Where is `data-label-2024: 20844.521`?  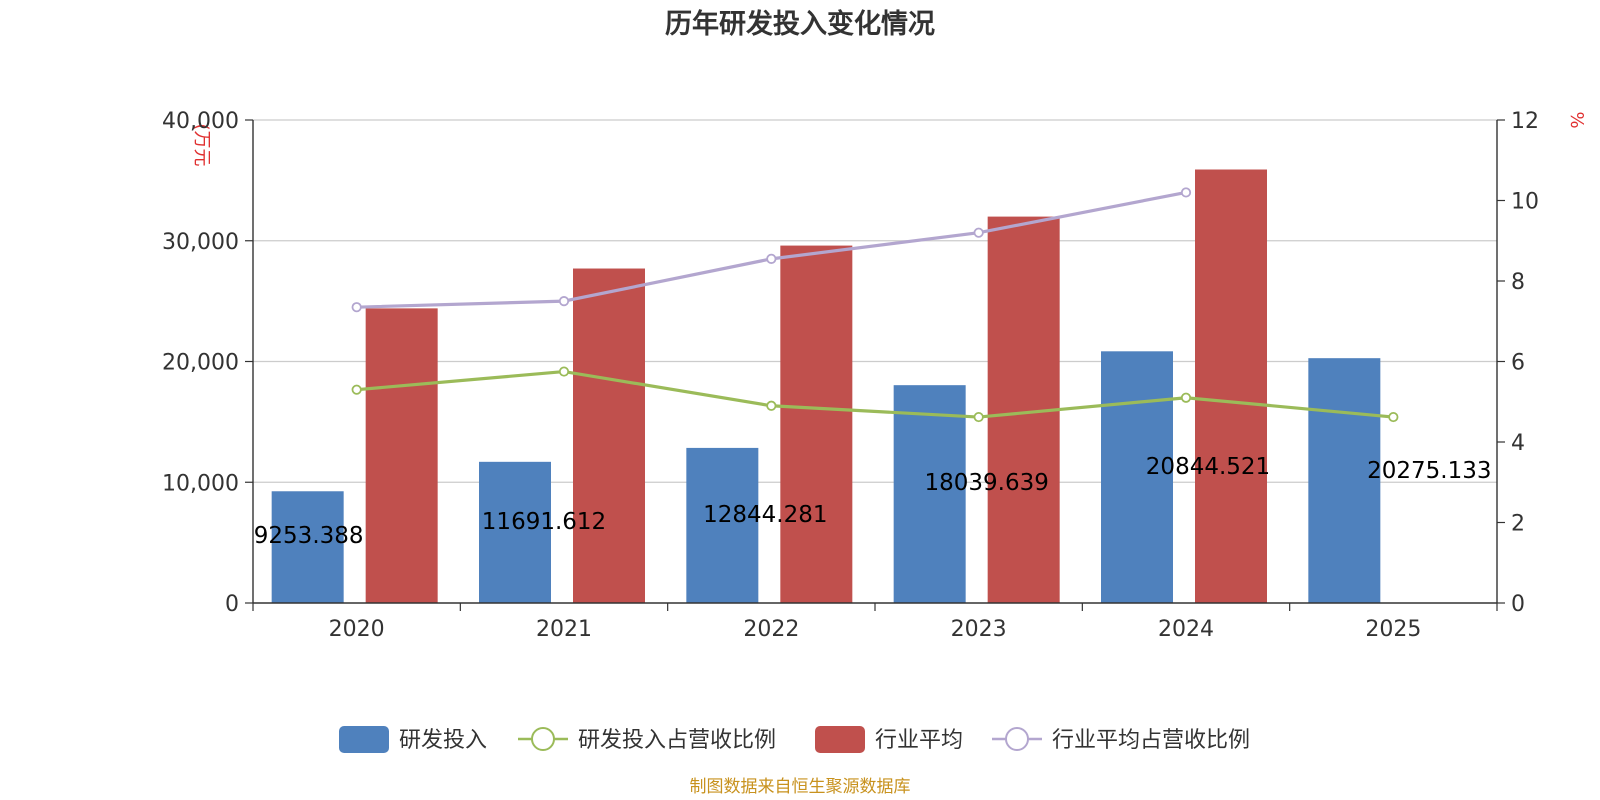
data-label-2024: 20844.521 is located at coordinates (1208, 467).